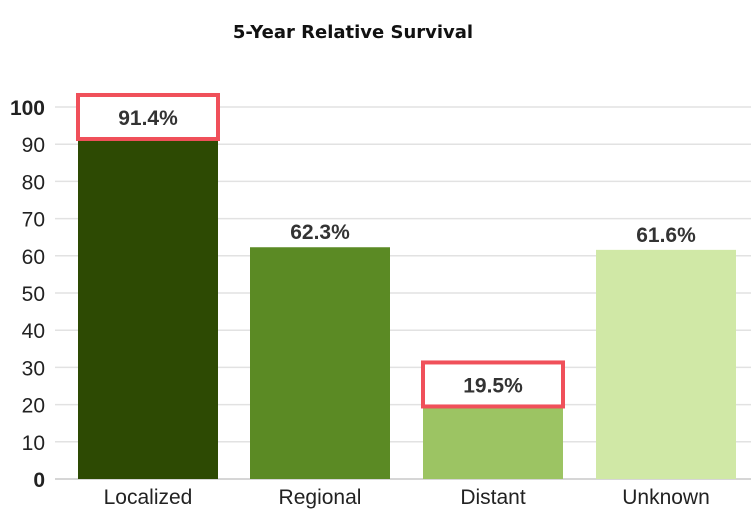 Image resolution: width=751 pixels, height=511 pixels. Describe the element at coordinates (27, 108) in the screenshot. I see `y-tick-label: 100` at that location.